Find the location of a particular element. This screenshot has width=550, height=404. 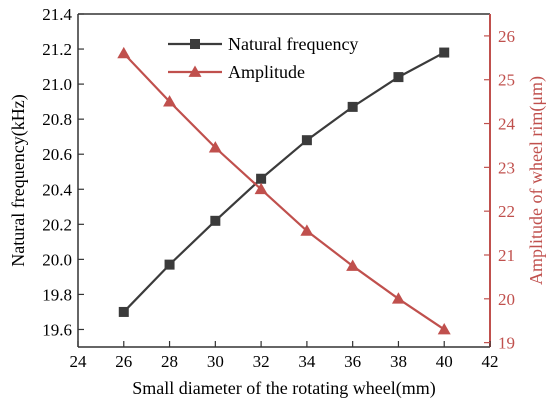

x-tick-label: 40 is located at coordinates (444, 361).